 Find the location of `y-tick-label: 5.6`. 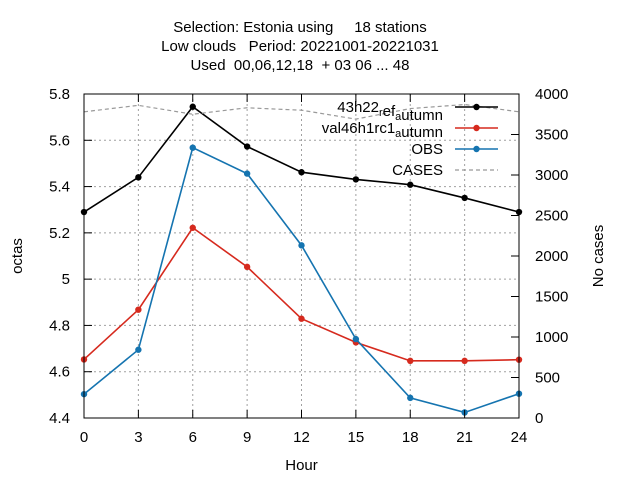

y-tick-label: 5.6 is located at coordinates (59, 140).